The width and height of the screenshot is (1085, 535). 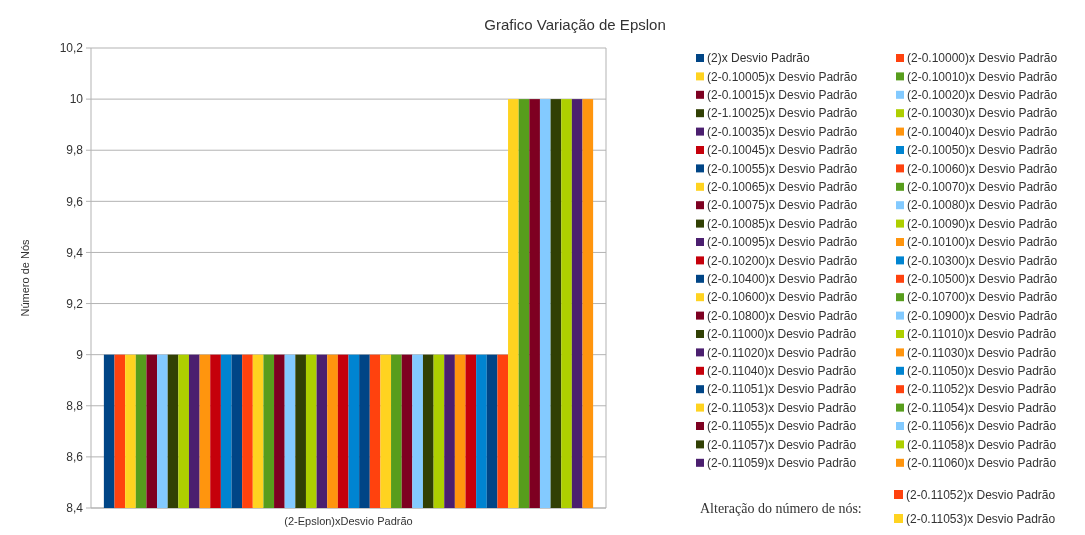 I want to click on text: (2-0.11053)x Desvio Padrão, so click(x=981, y=519).